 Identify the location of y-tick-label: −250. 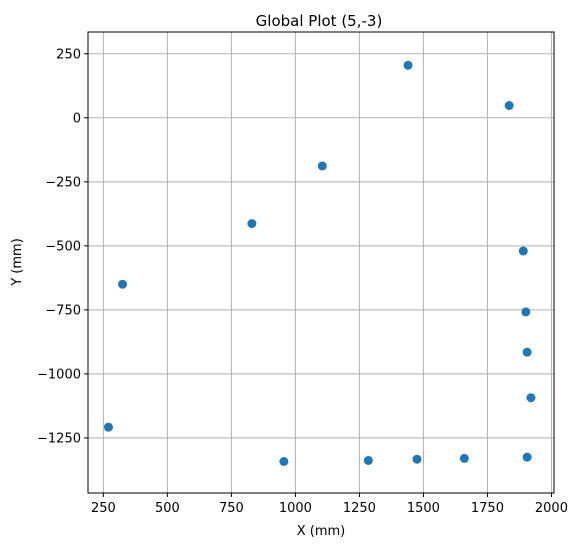
(63, 182).